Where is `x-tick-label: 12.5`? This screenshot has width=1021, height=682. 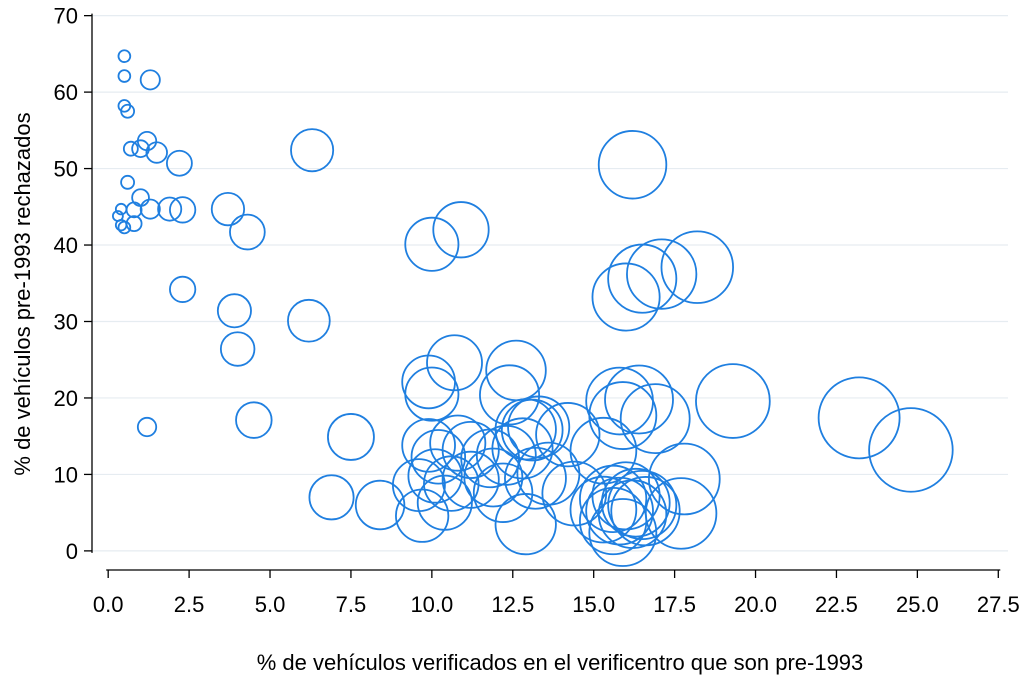 x-tick-label: 12.5 is located at coordinates (512, 604).